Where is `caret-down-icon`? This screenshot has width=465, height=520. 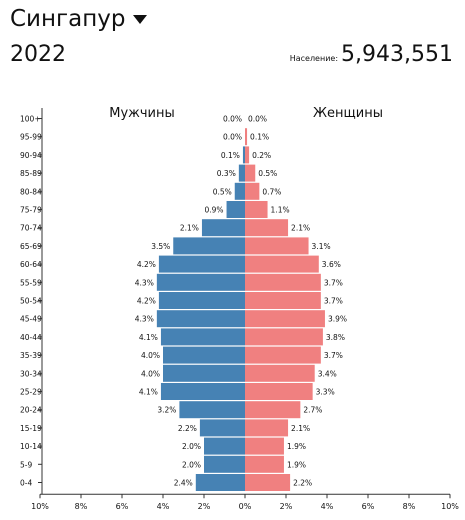 caret-down-icon is located at coordinates (140, 19).